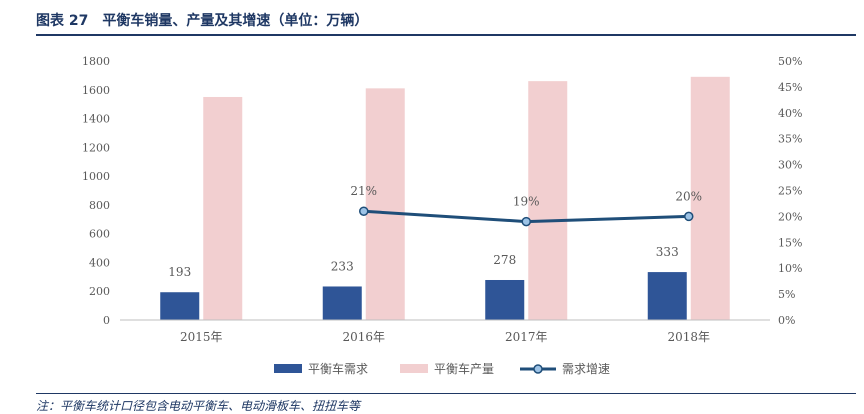  I want to click on x-tick-label: 2016年, so click(363, 337).